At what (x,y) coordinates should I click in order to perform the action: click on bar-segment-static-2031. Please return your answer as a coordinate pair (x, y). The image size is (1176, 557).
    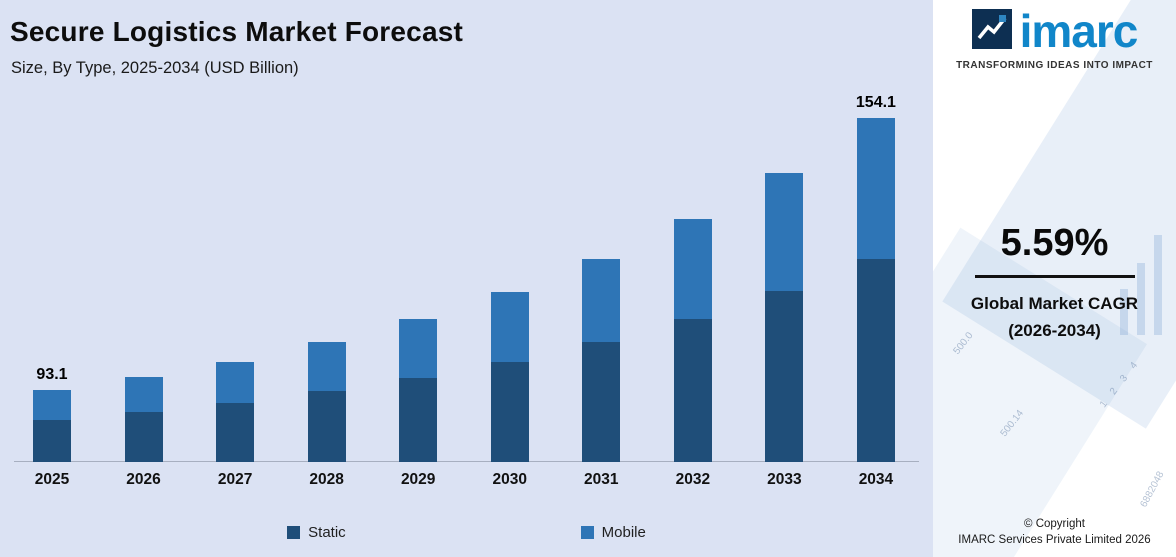
    Looking at the image, I should click on (601, 402).